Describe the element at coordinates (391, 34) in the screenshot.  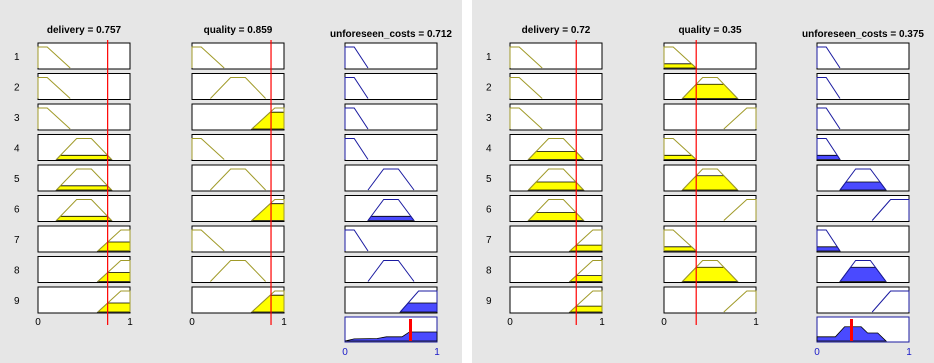
I see `output-header: unforeseen_costs = 0.712` at that location.